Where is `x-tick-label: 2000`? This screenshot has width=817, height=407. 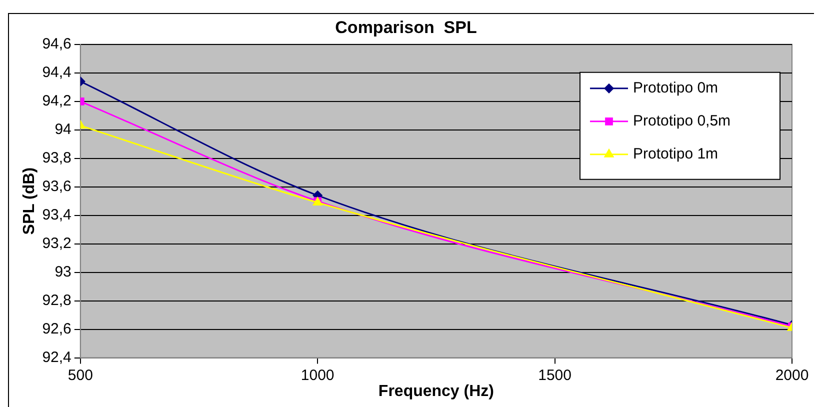
x-tick-label: 2000 is located at coordinates (792, 375).